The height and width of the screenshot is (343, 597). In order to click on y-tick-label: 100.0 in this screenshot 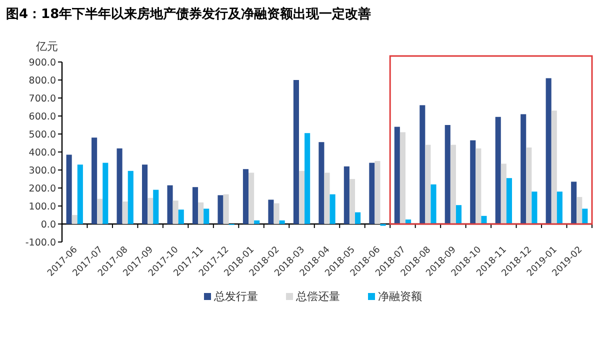, I will do `click(42, 207)`.